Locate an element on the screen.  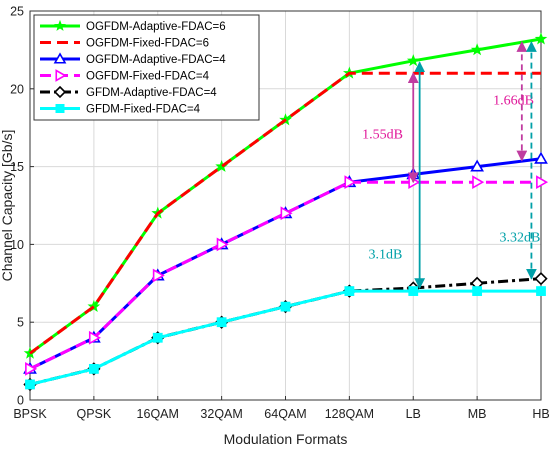
y-tick-label: 0 is located at coordinates (20, 401).